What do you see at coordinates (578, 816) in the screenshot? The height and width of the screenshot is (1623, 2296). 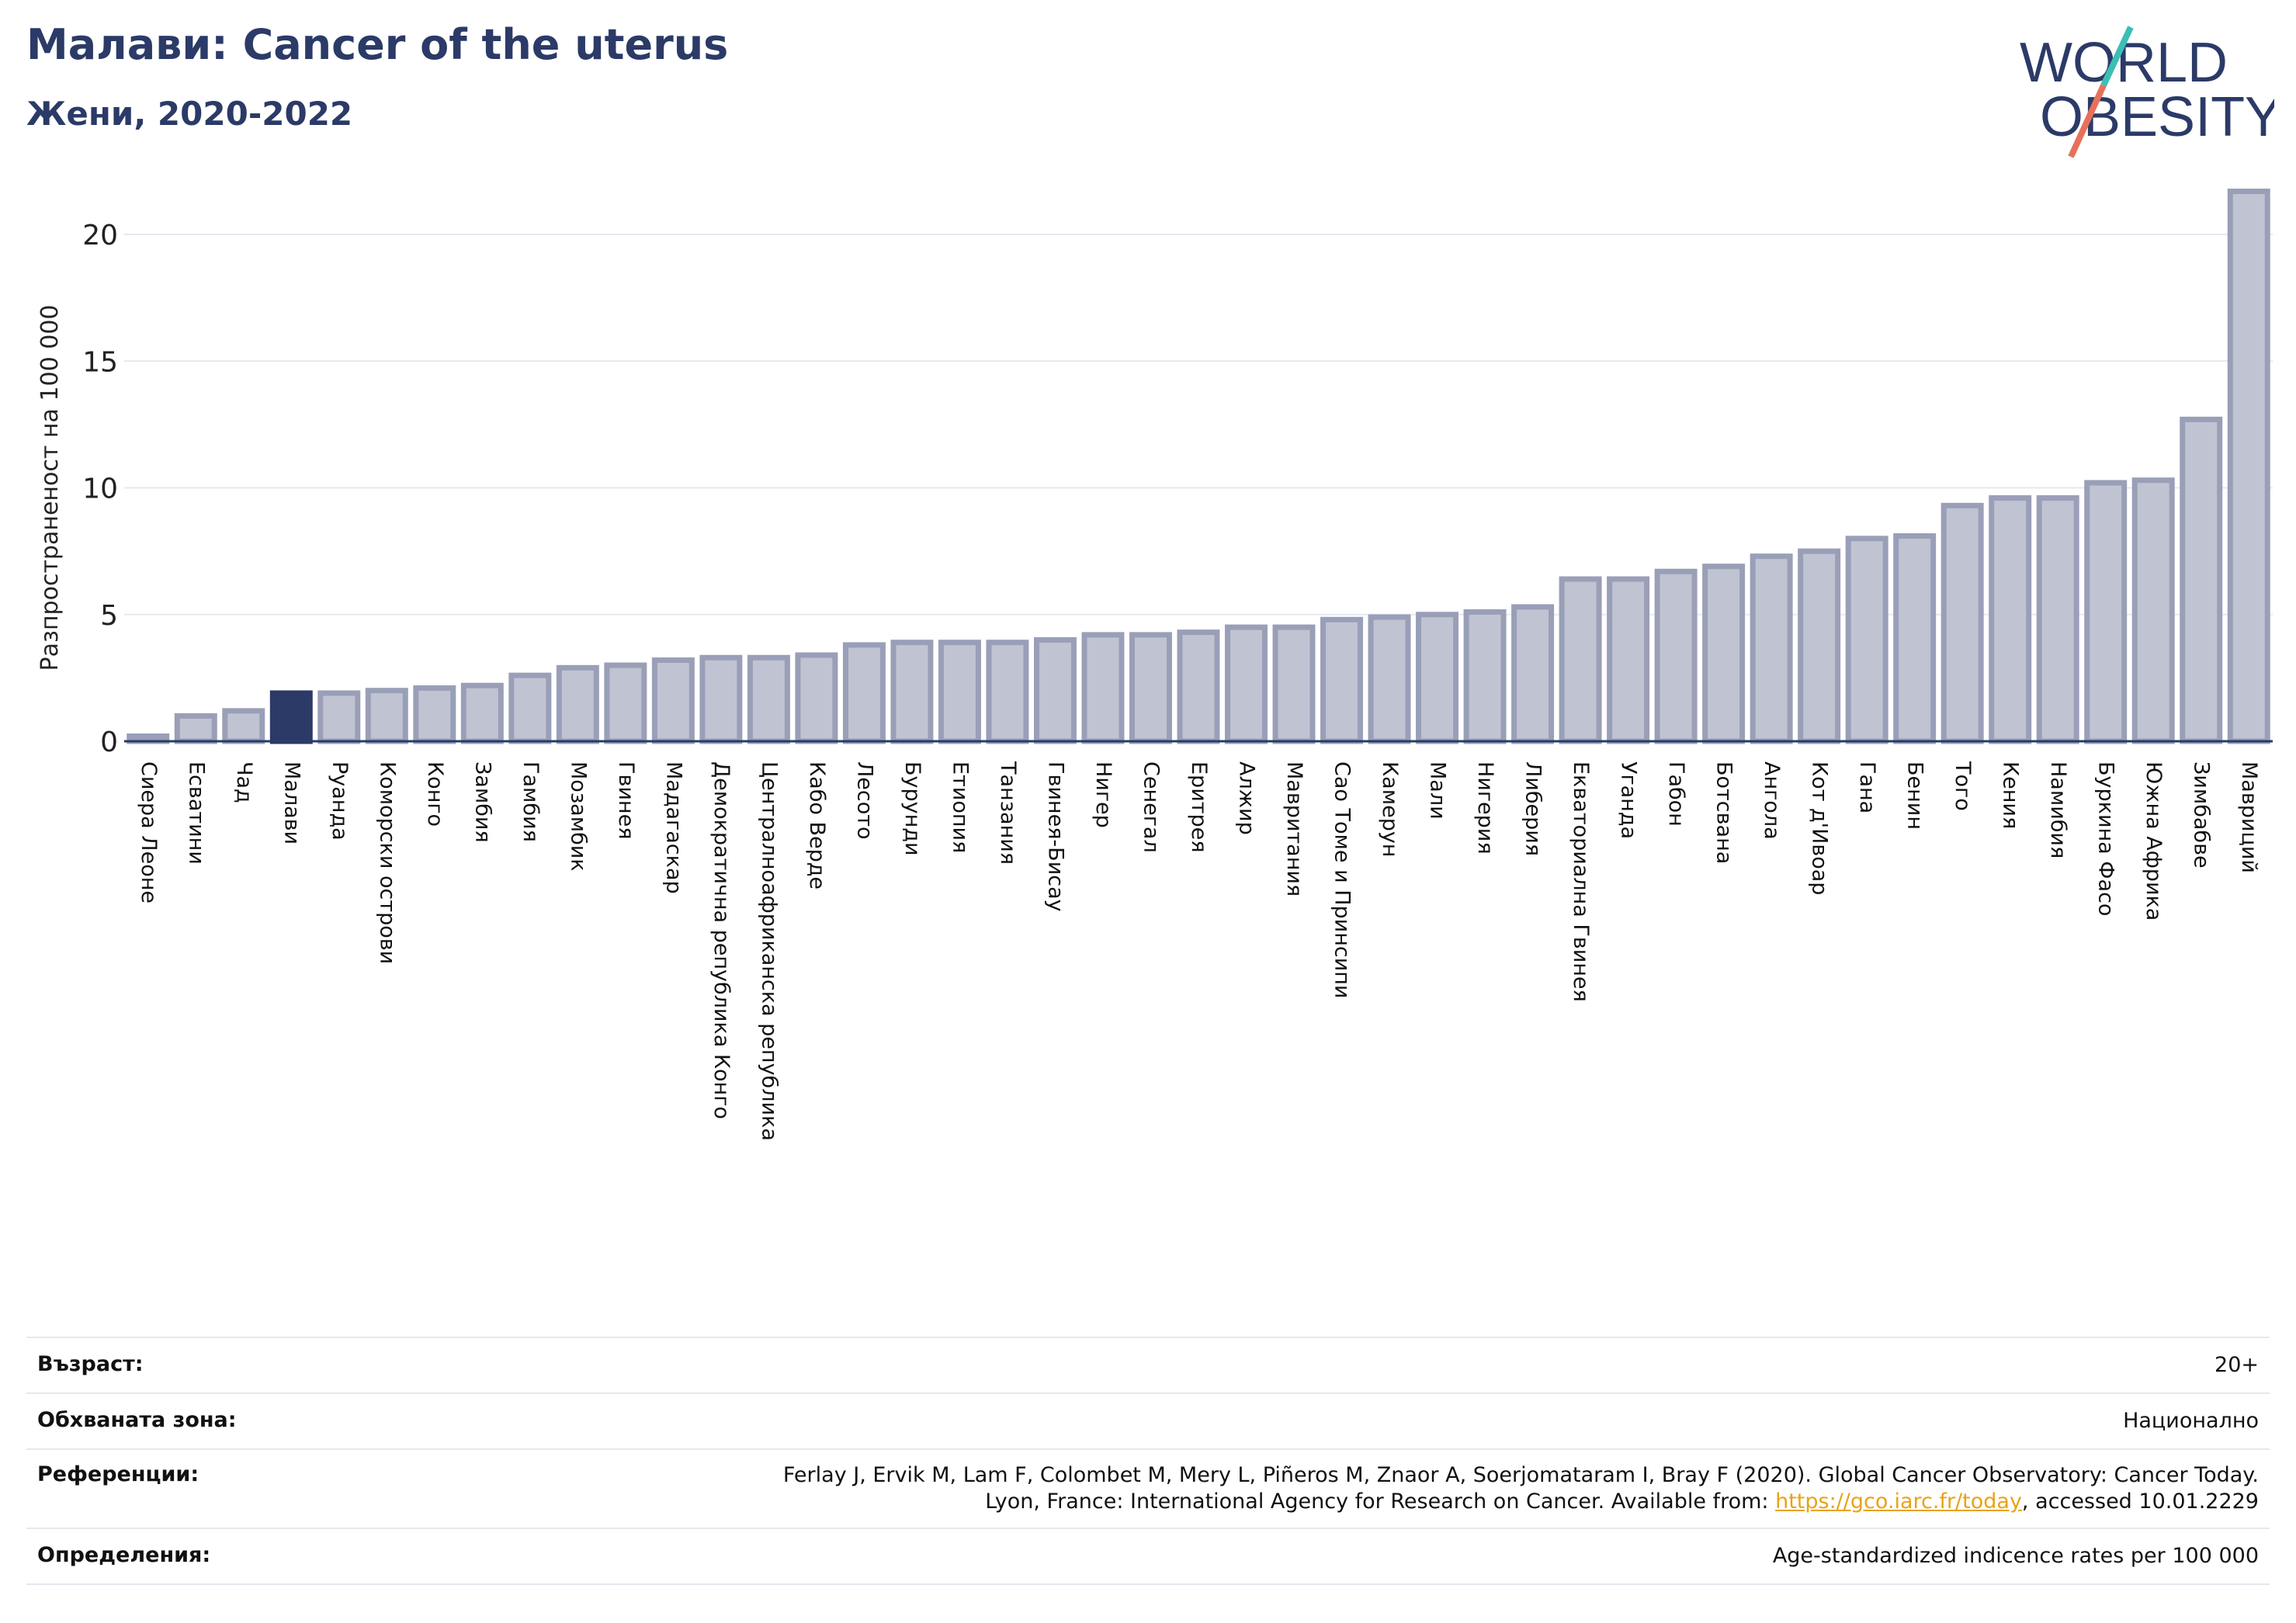 I see `x-tick-label: Мозамбик` at bounding box center [578, 816].